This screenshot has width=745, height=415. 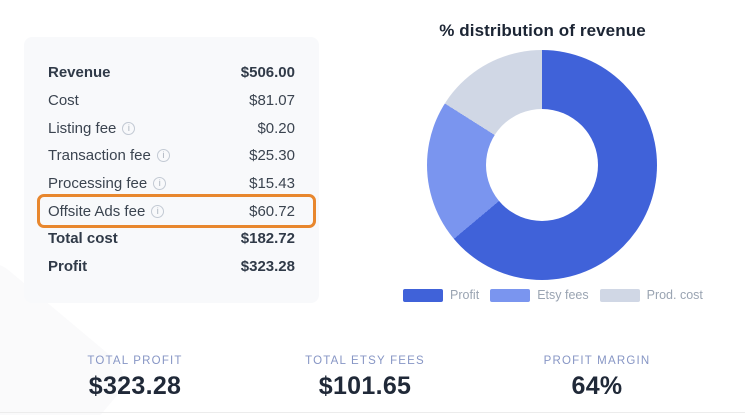 What do you see at coordinates (97, 211) in the screenshot?
I see `fee-row-label: Offsite Ads fee` at bounding box center [97, 211].